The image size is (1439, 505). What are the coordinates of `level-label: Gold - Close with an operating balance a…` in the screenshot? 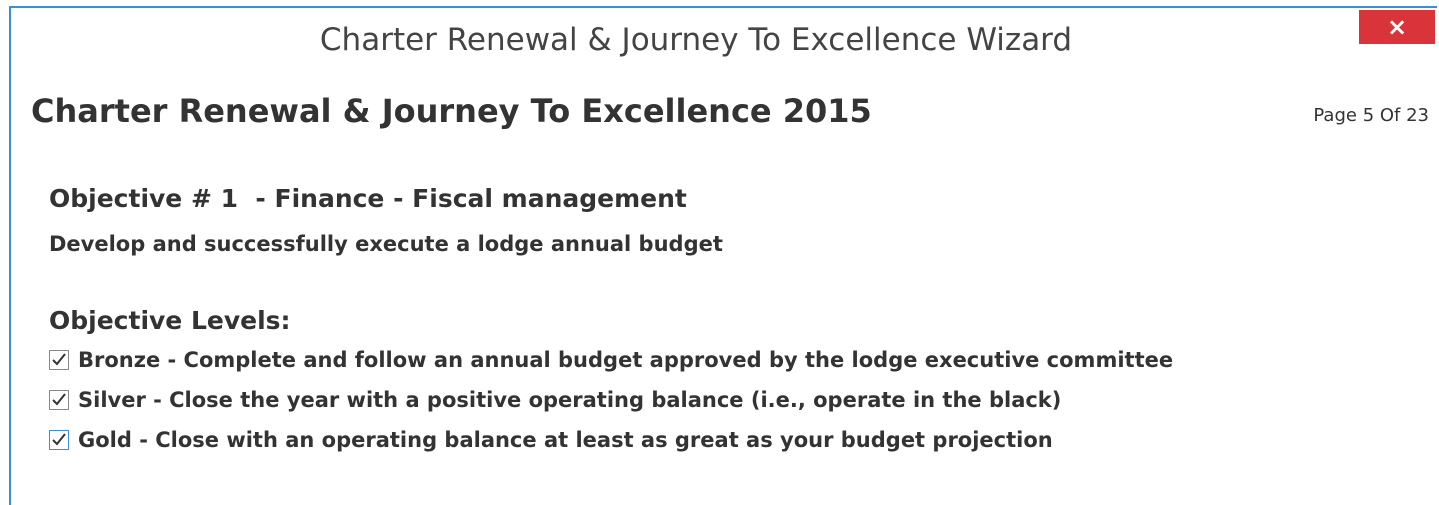 It's located at (565, 440).